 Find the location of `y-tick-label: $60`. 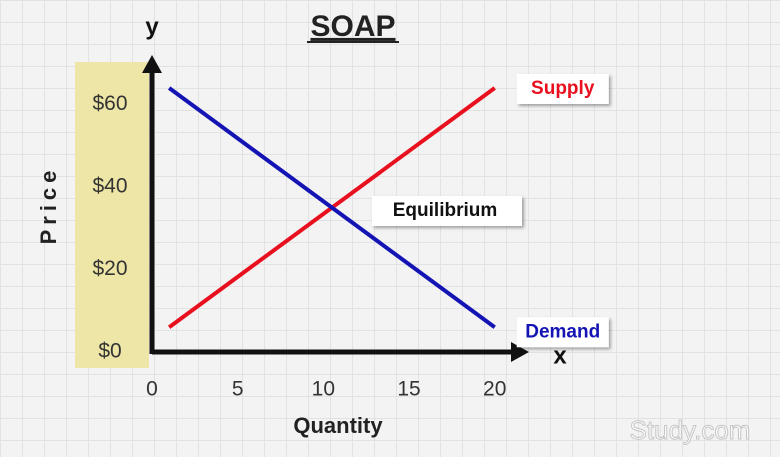

y-tick-label: $60 is located at coordinates (109, 103).